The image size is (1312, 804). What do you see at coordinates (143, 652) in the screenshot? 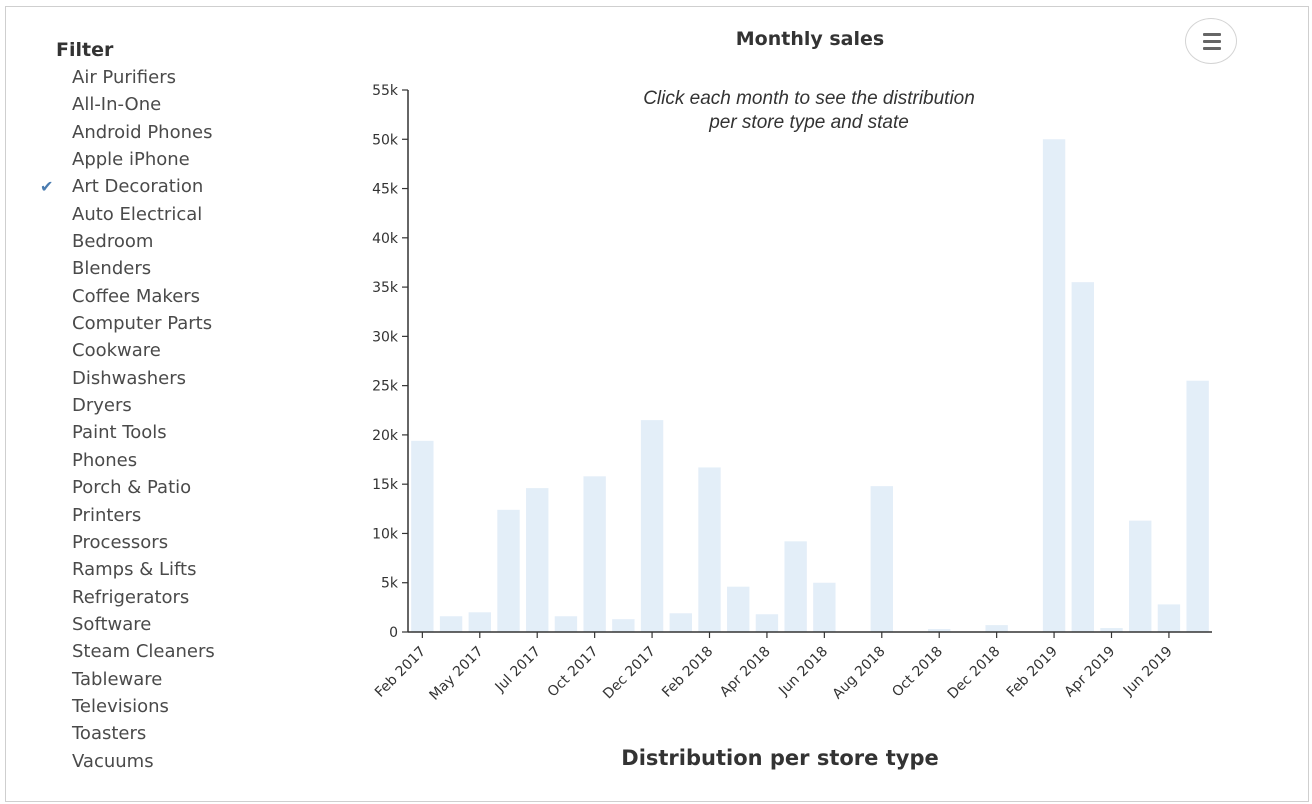
I see `filter-item-label: Steam Cleaners` at bounding box center [143, 652].